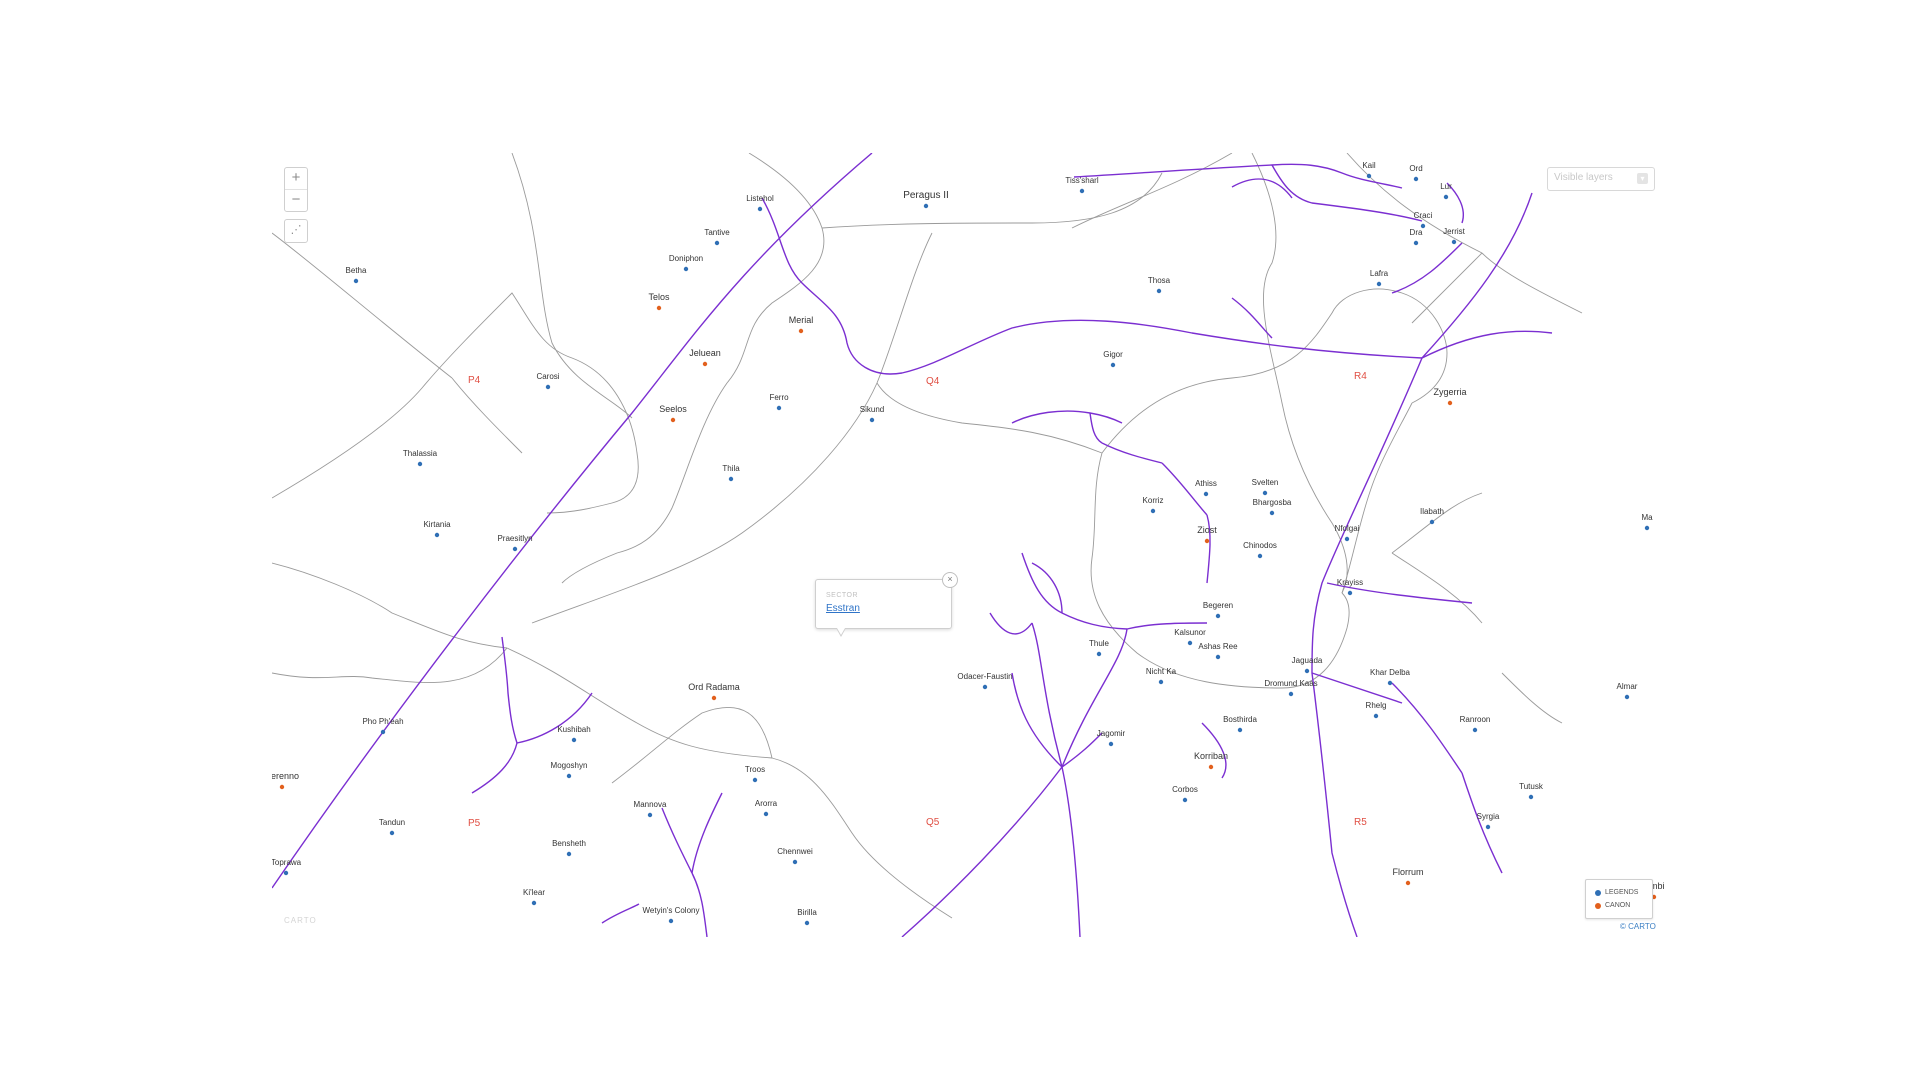 This screenshot has width=1920, height=1080. What do you see at coordinates (1350, 587) in the screenshot?
I see `system-marker: Krayiss` at bounding box center [1350, 587].